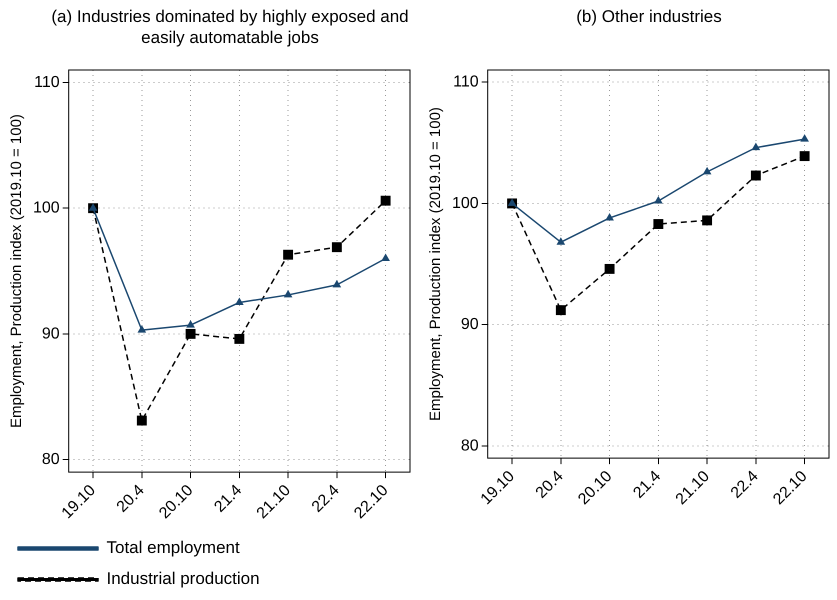 The width and height of the screenshot is (837, 600). I want to click on legend-label: Total employment, so click(173, 548).